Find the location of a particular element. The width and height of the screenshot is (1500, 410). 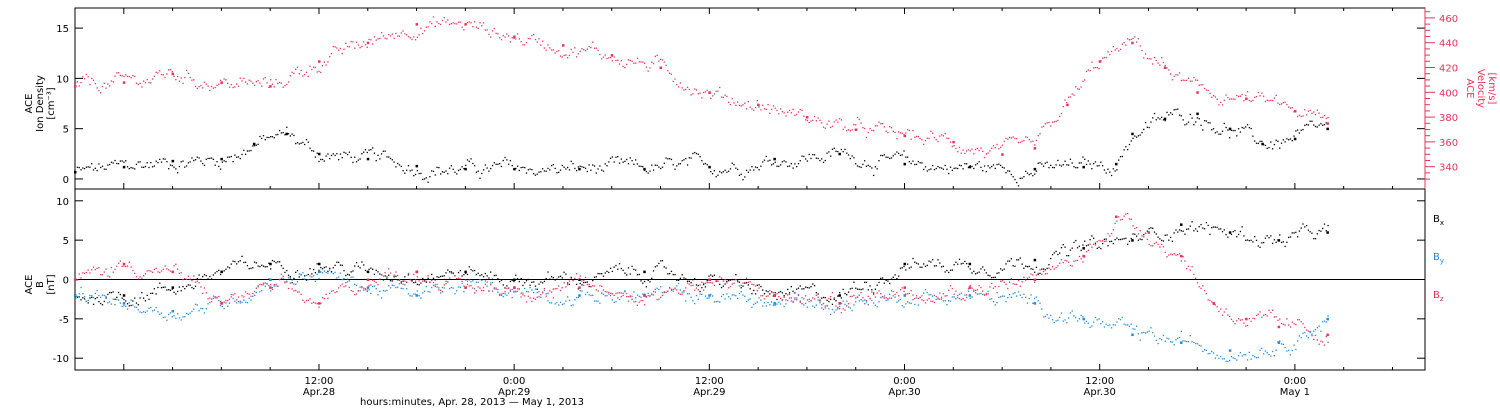

legend-label-by: By is located at coordinates (1438, 258).